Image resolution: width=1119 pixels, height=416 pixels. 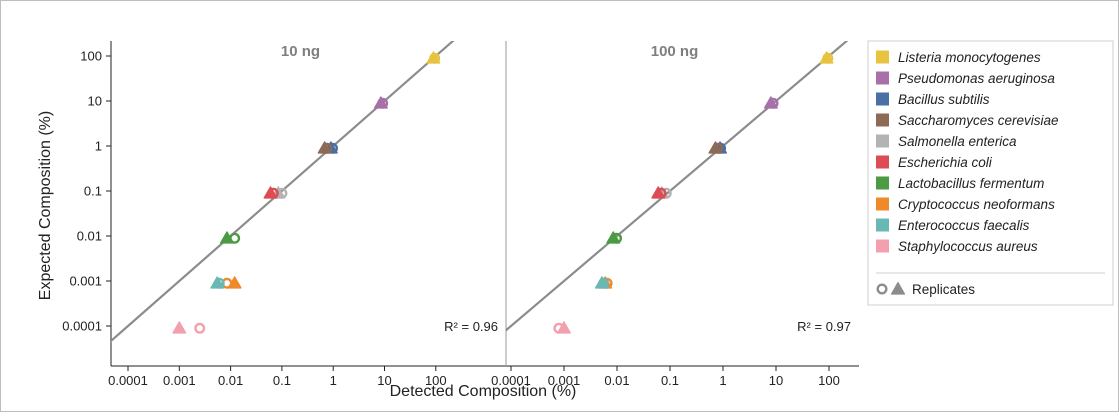 I want to click on y-tick-label: 10, so click(x=95, y=101).